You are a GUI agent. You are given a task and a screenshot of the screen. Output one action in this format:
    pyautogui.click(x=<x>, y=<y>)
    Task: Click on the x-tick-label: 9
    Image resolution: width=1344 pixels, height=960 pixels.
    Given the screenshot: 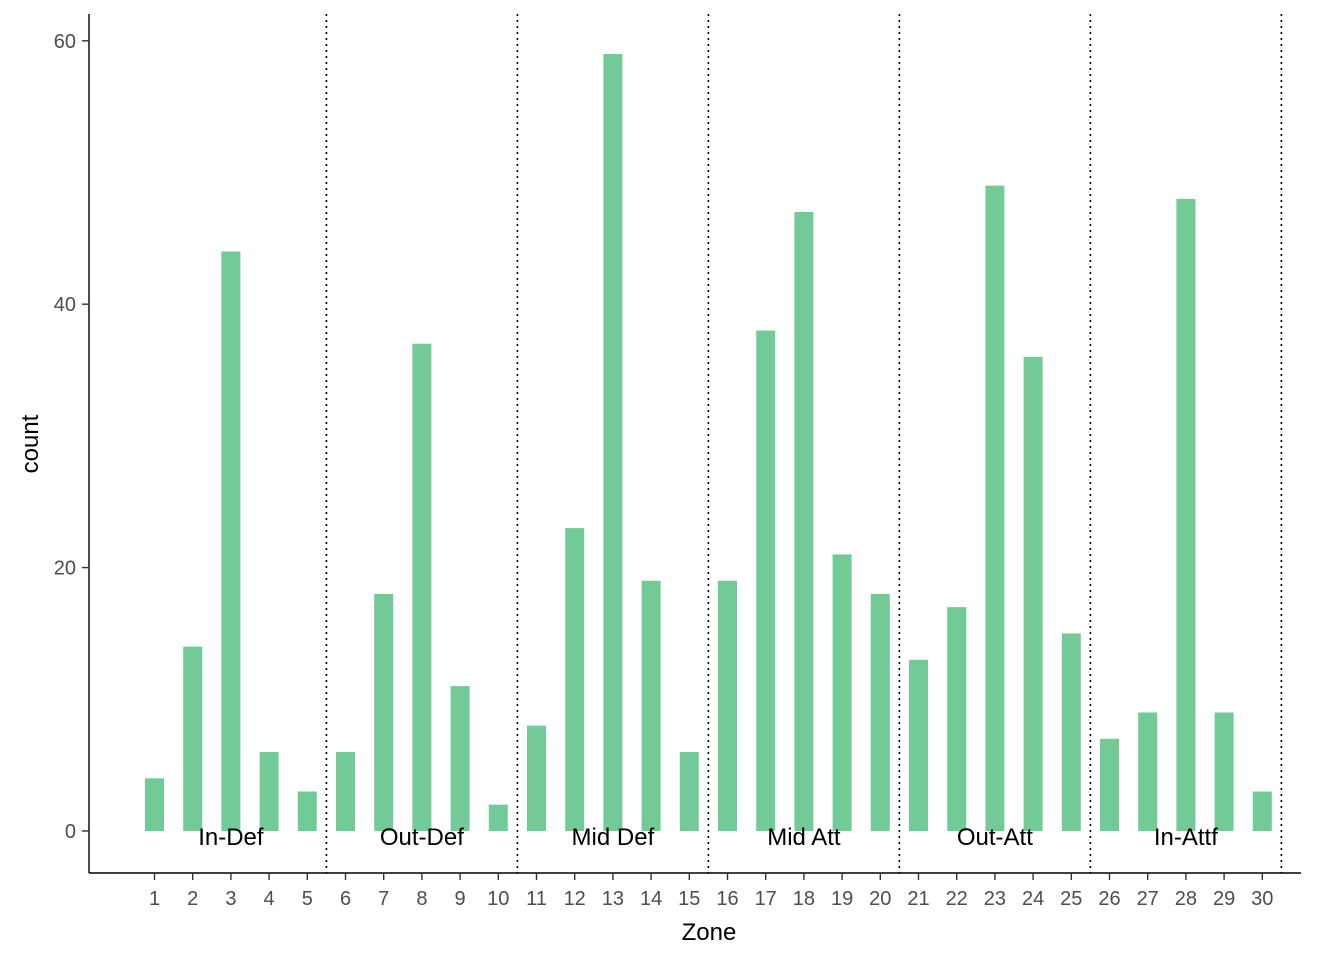 What is the action you would take?
    pyautogui.click(x=460, y=899)
    